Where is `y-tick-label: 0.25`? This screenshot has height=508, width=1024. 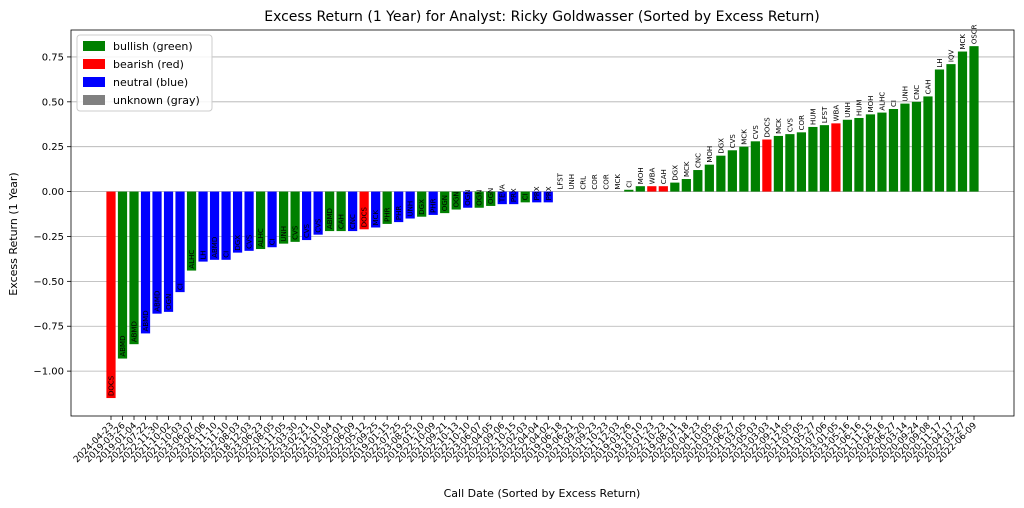
y-tick-label: 0.25 is located at coordinates (53, 147).